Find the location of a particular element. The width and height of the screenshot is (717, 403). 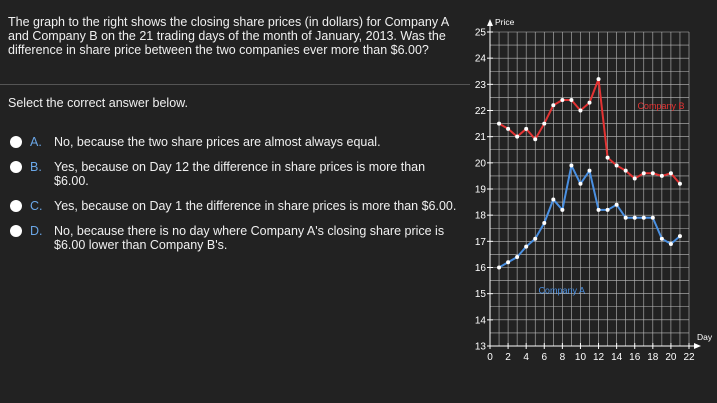

x-tick-label: 2 is located at coordinates (508, 357).